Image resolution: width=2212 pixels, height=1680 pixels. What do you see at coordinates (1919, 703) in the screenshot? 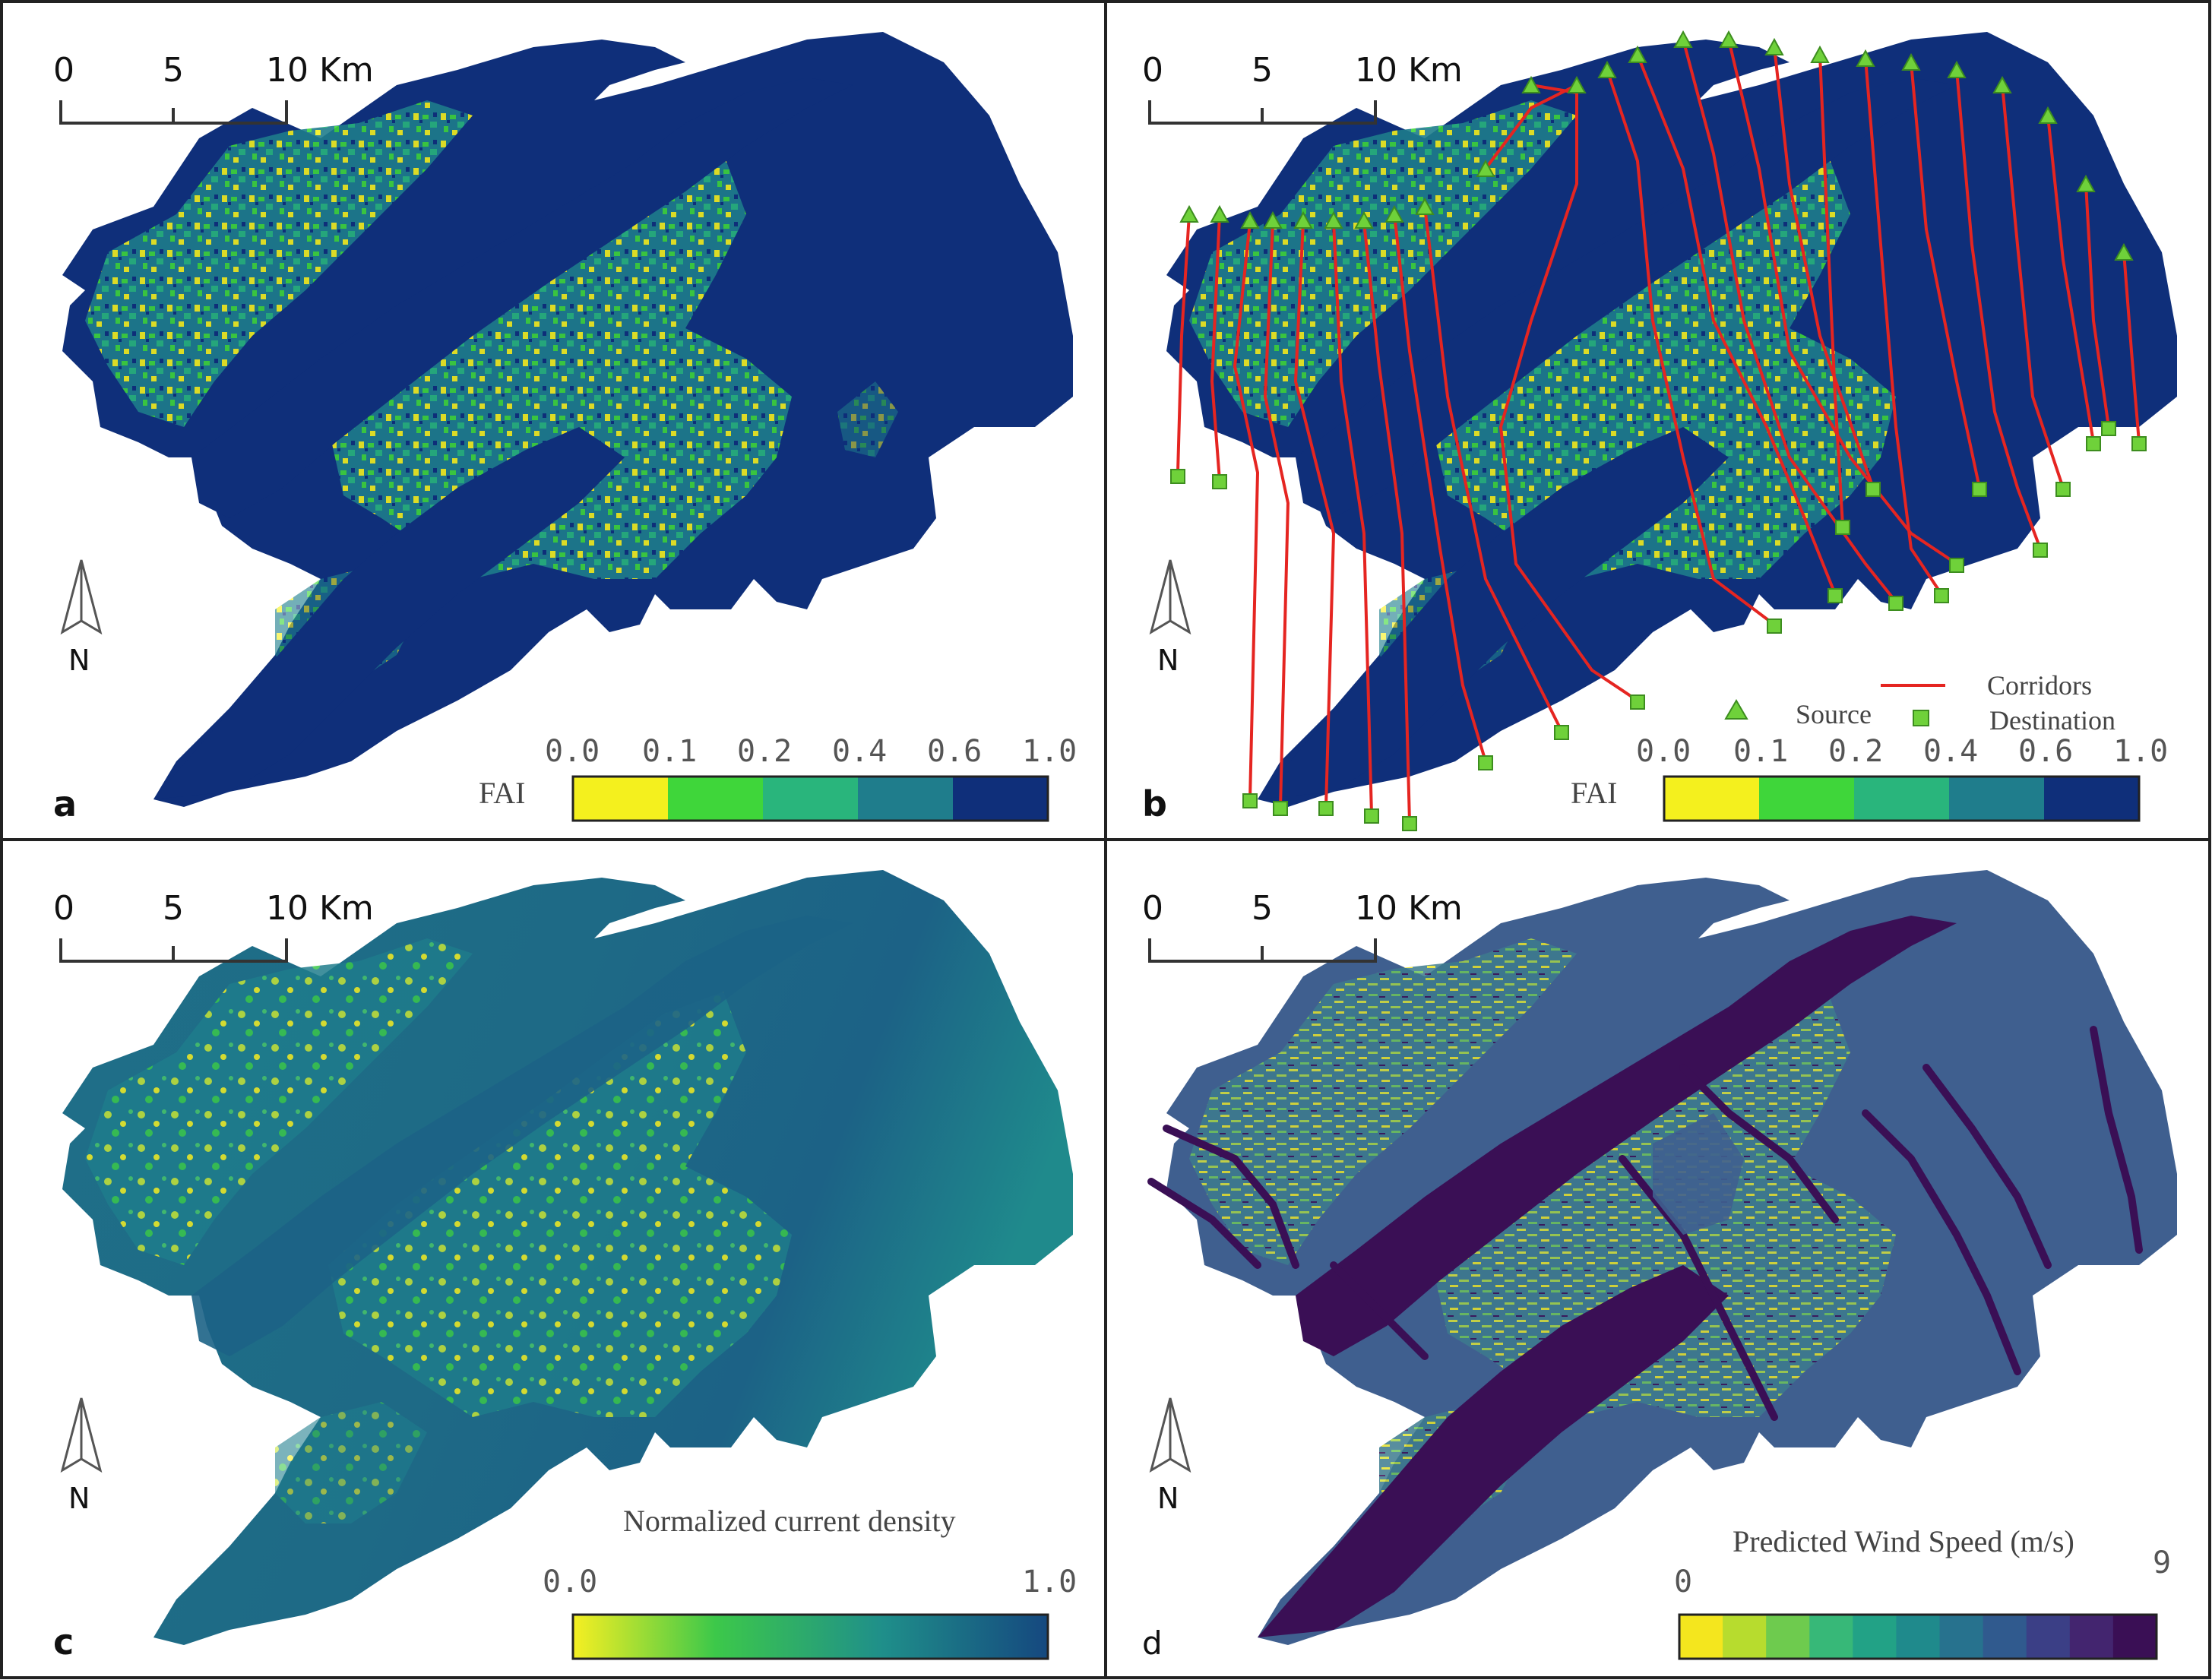
I see `overlay-legend: Corridors Source Destination` at bounding box center [1919, 703].